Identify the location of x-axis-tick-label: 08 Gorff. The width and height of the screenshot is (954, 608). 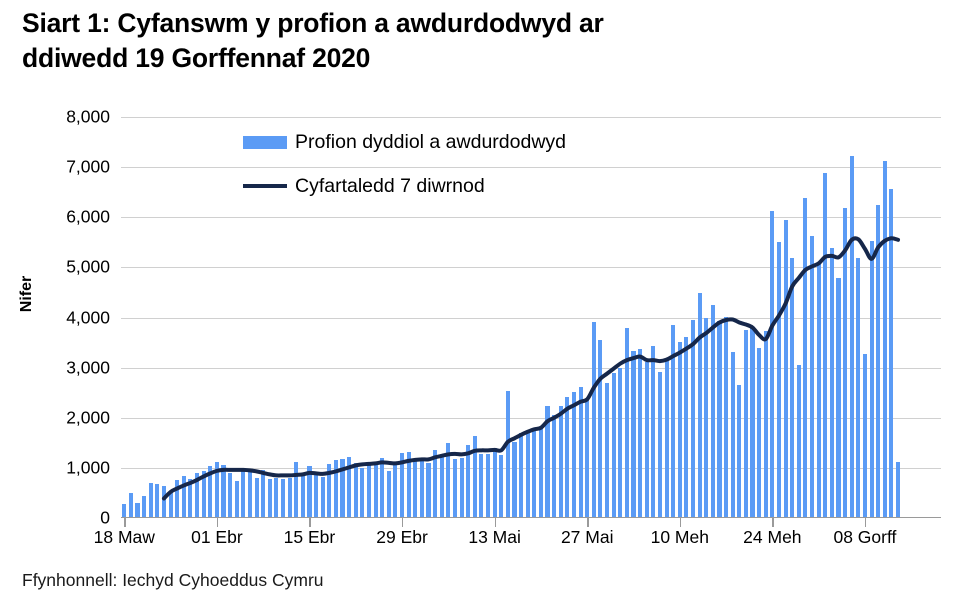
(865, 537).